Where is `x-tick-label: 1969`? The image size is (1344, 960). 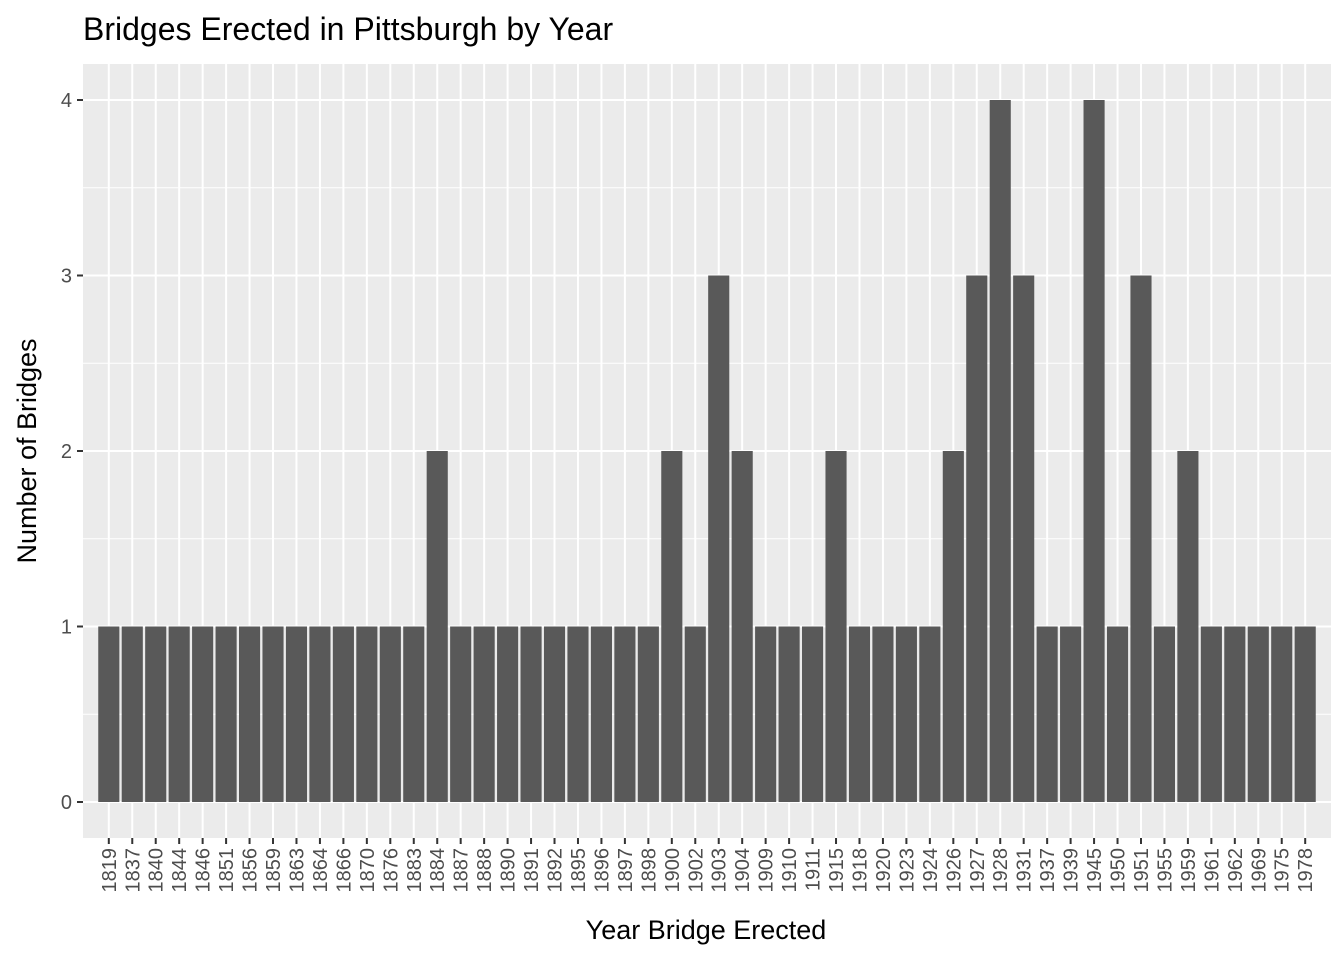 x-tick-label: 1969 is located at coordinates (1259, 870).